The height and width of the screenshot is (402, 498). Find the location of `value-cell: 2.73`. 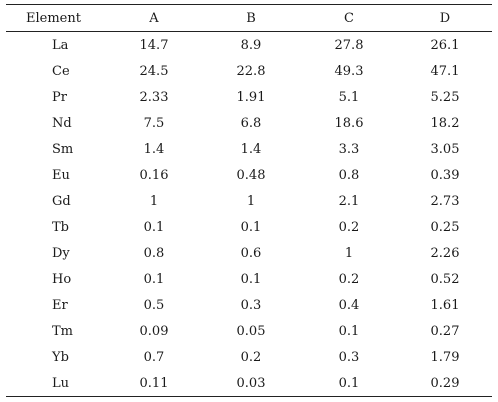

value-cell: 2.73 is located at coordinates (445, 201).